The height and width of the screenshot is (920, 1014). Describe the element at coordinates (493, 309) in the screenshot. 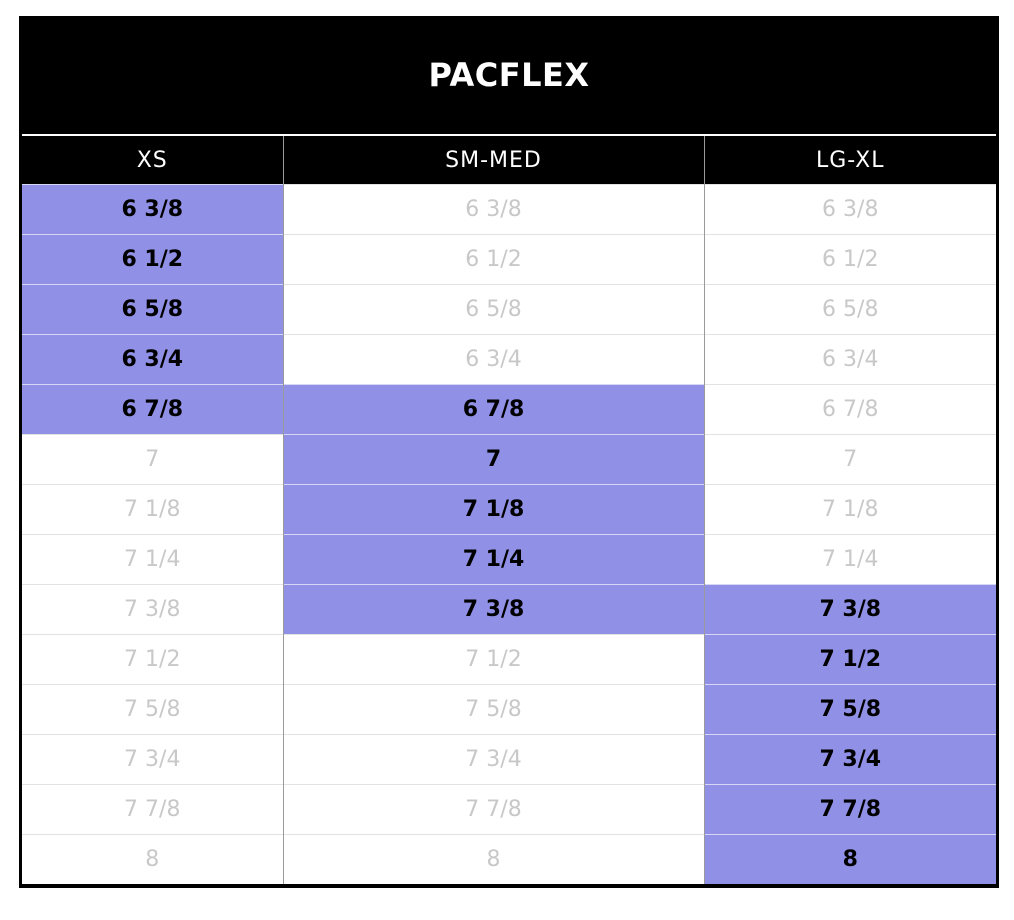

I see `size-cell-sm-med: 6 5/8` at that location.